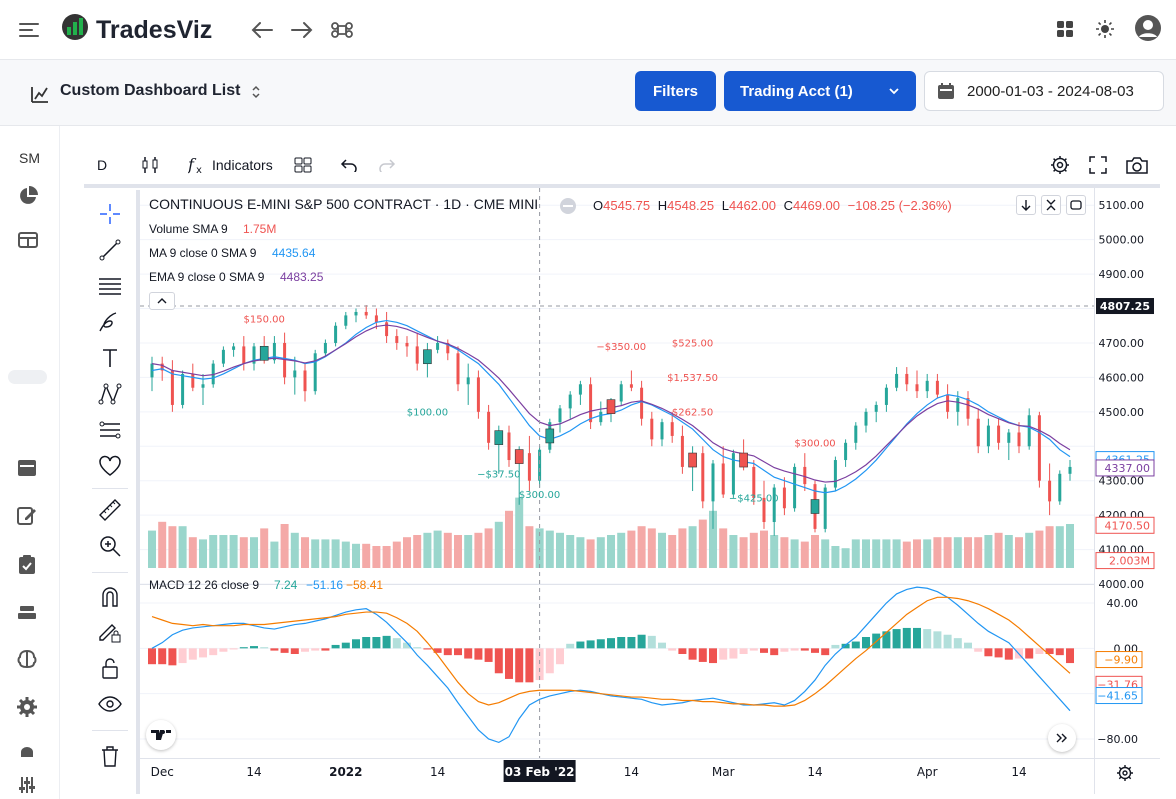 This screenshot has width=1176, height=799. I want to click on fib-tool-icon, so click(110, 286).